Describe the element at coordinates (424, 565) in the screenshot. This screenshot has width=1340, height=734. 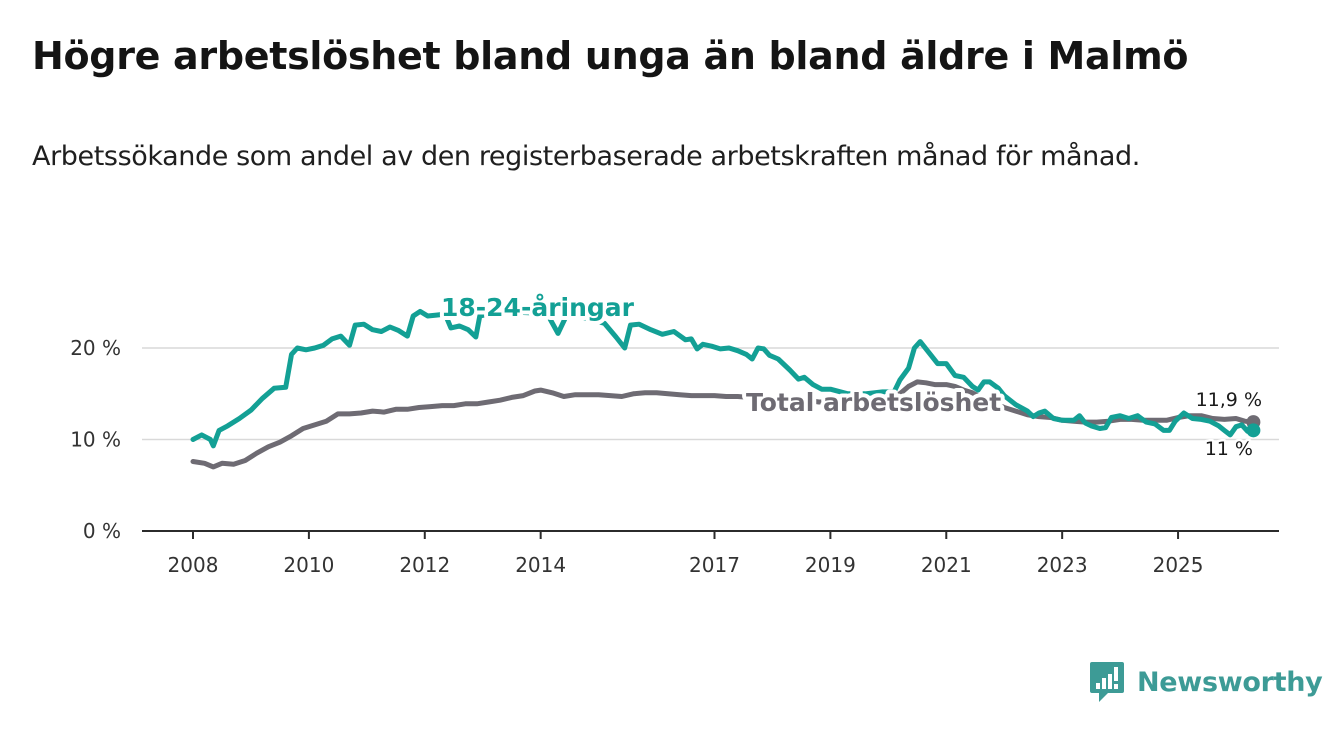
I see `x-tick-label: 2012` at that location.